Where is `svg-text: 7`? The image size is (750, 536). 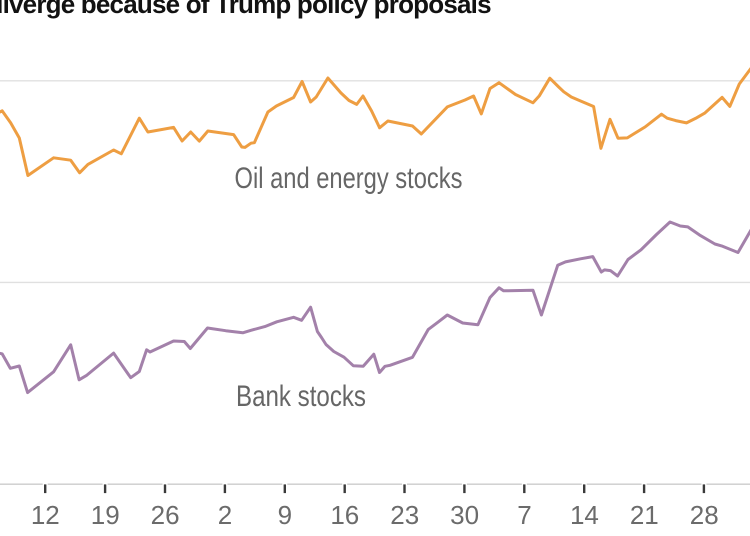
svg-text: 7 is located at coordinates (524, 515).